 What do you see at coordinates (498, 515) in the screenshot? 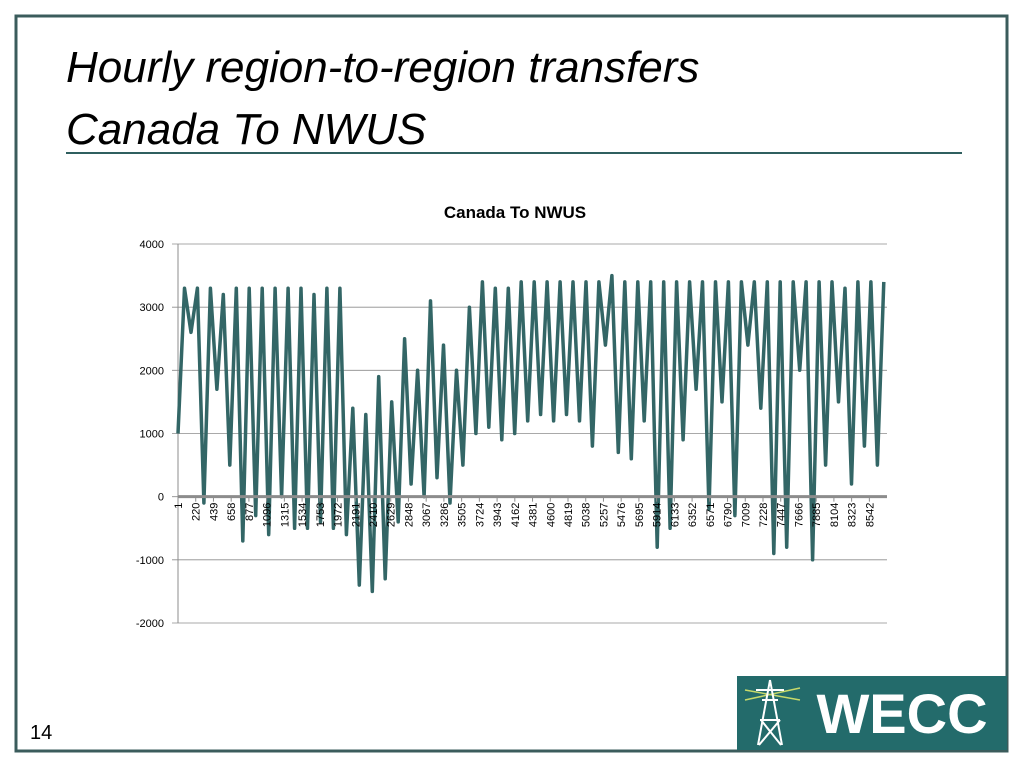
I see `x-tick-label: 3943` at bounding box center [498, 515].